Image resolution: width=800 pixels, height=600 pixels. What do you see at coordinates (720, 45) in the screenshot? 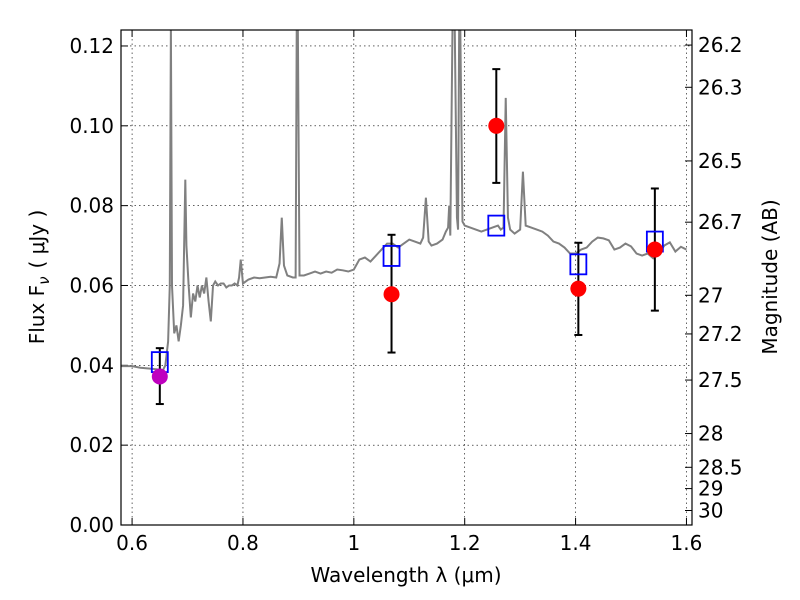
I see `y2-tick-label: 26.2` at bounding box center [720, 45].